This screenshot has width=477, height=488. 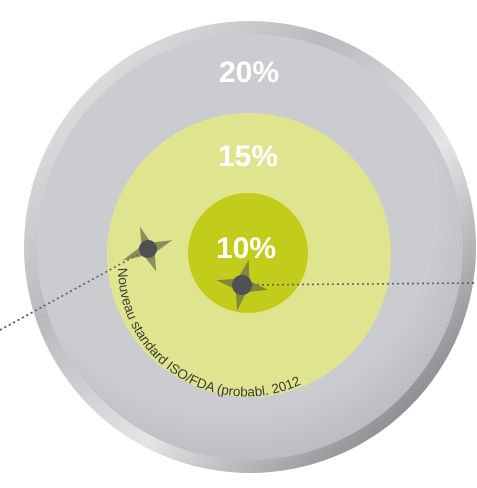 I want to click on ring-label-20: 20%, so click(x=249, y=72).